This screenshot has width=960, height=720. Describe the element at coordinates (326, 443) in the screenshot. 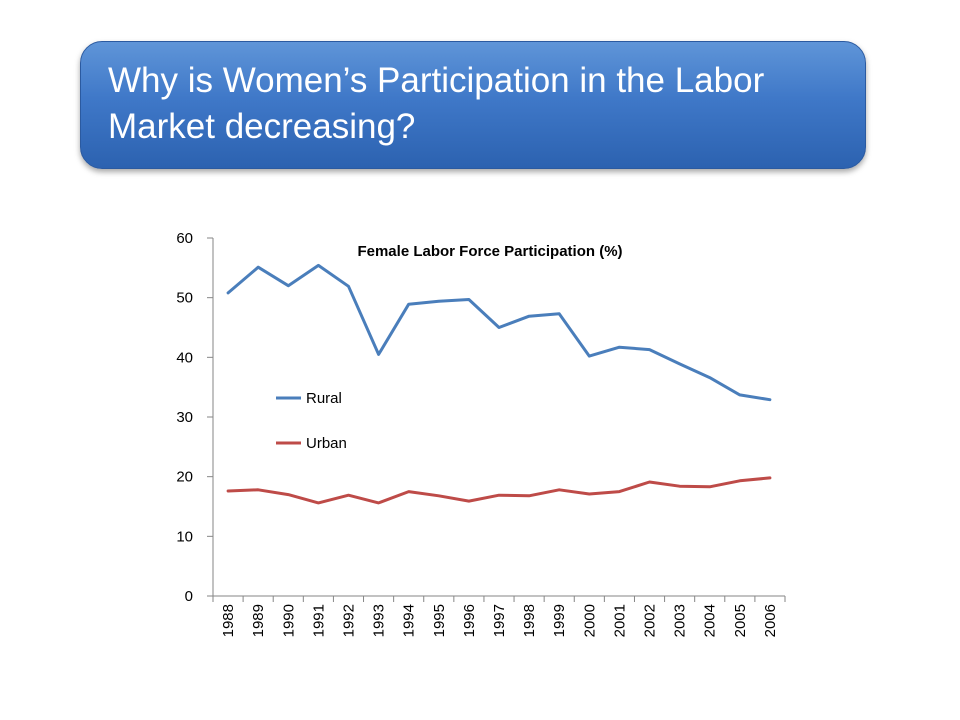

I see `legend-label-urban: Urban` at that location.